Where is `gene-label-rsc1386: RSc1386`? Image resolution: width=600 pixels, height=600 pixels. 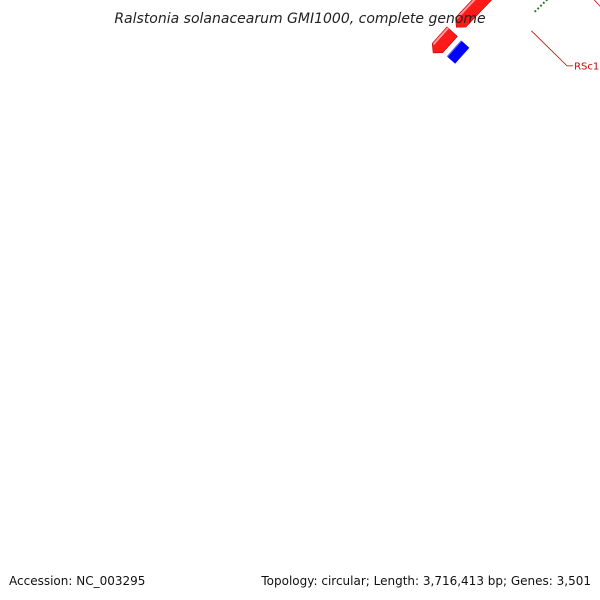 gene-label-rsc1386: RSc1386 is located at coordinates (587, 66).